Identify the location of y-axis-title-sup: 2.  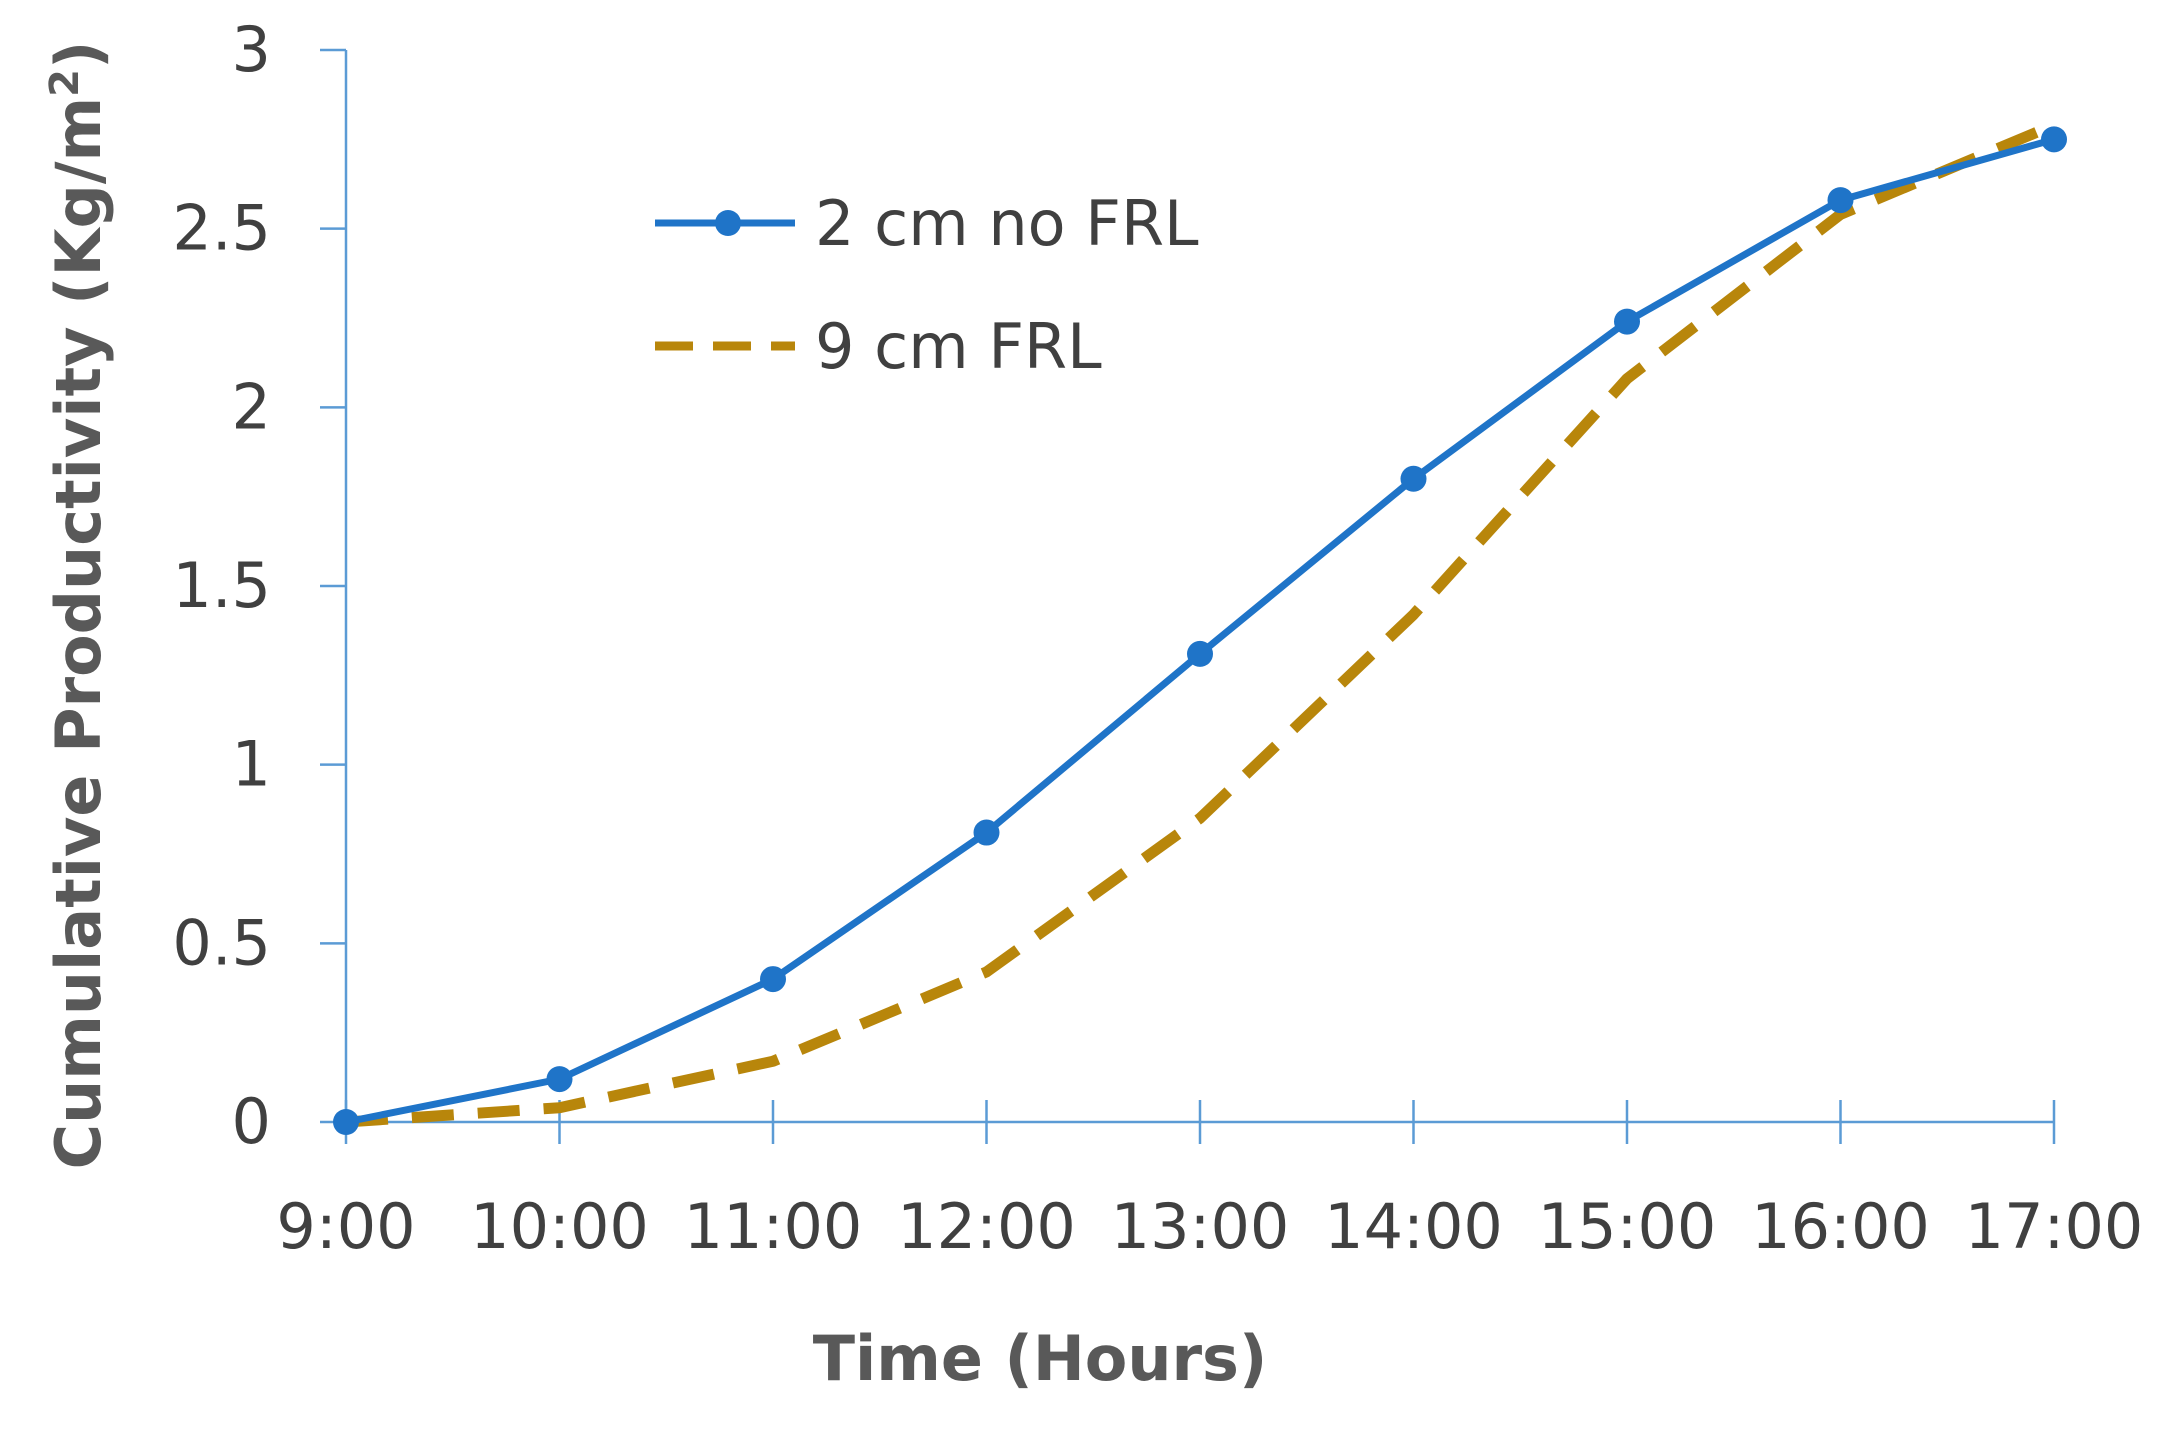
(65, 83).